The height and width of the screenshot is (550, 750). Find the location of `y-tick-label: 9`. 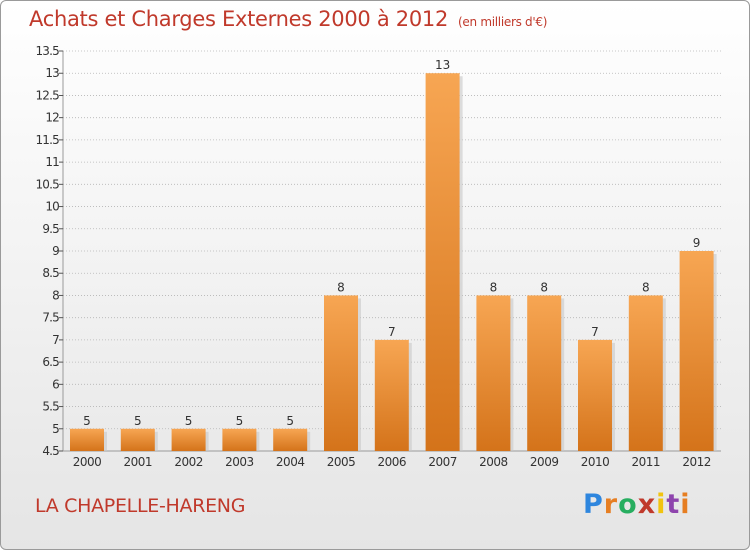

y-tick-label: 9 is located at coordinates (55, 251).